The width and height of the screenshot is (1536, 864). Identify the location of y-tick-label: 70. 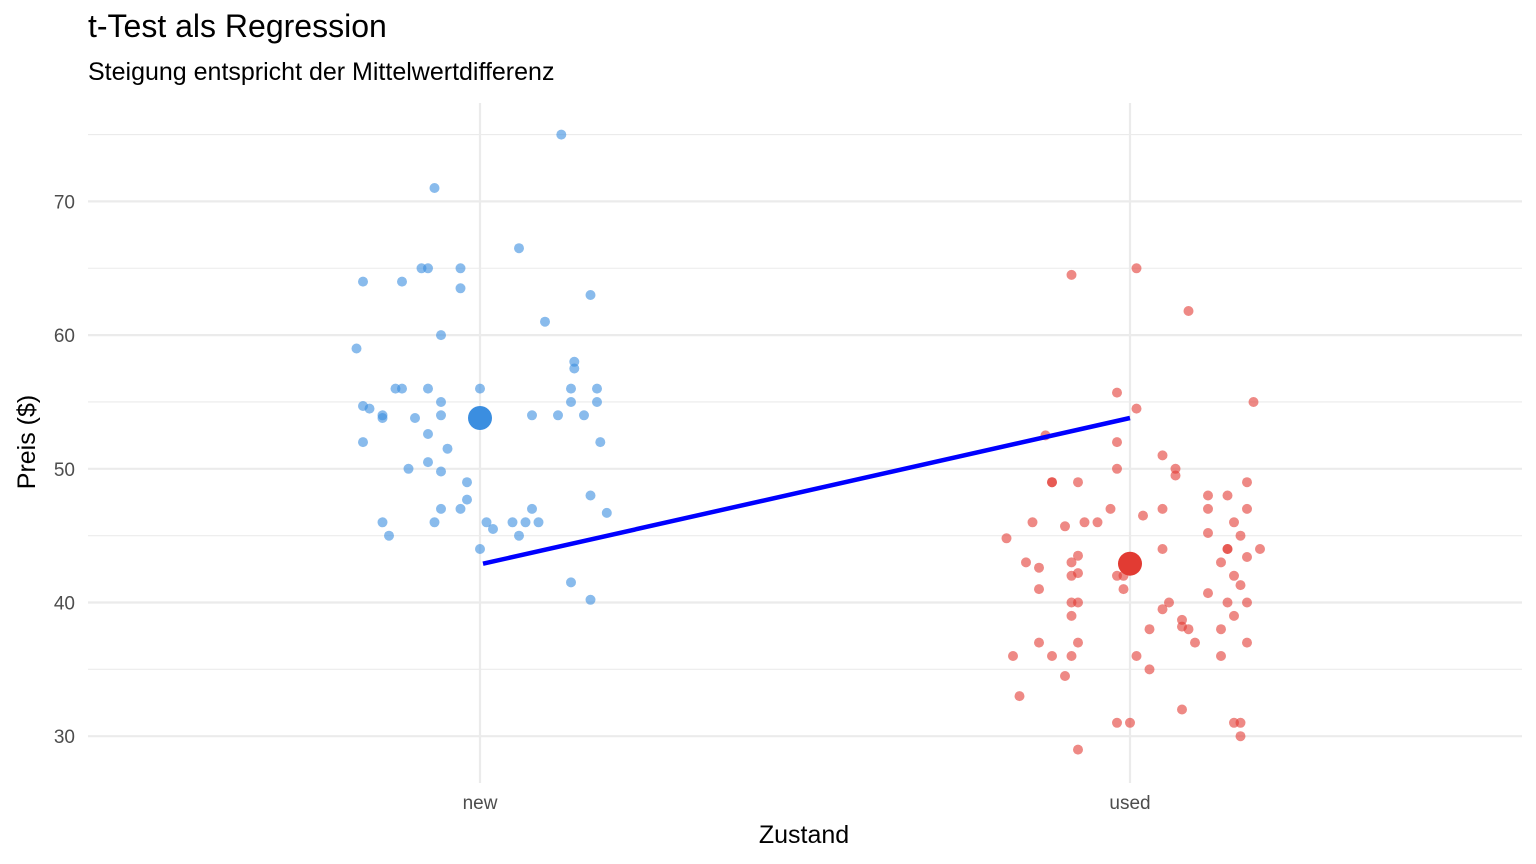
(64, 202).